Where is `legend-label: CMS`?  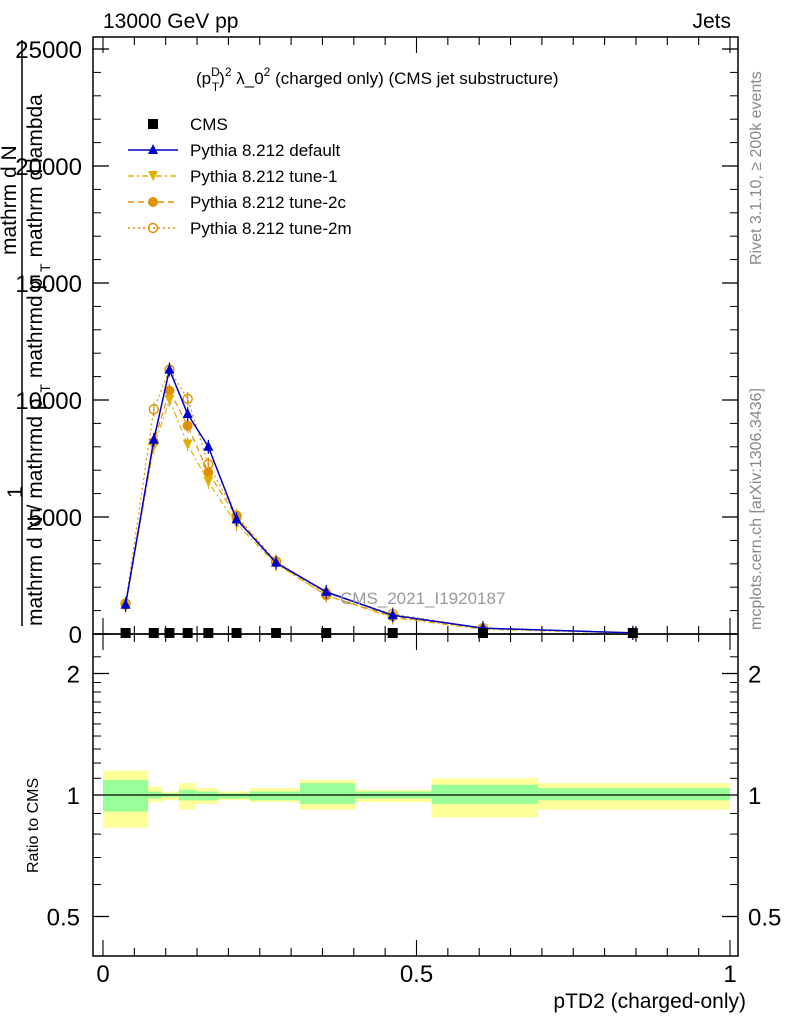 legend-label: CMS is located at coordinates (209, 124).